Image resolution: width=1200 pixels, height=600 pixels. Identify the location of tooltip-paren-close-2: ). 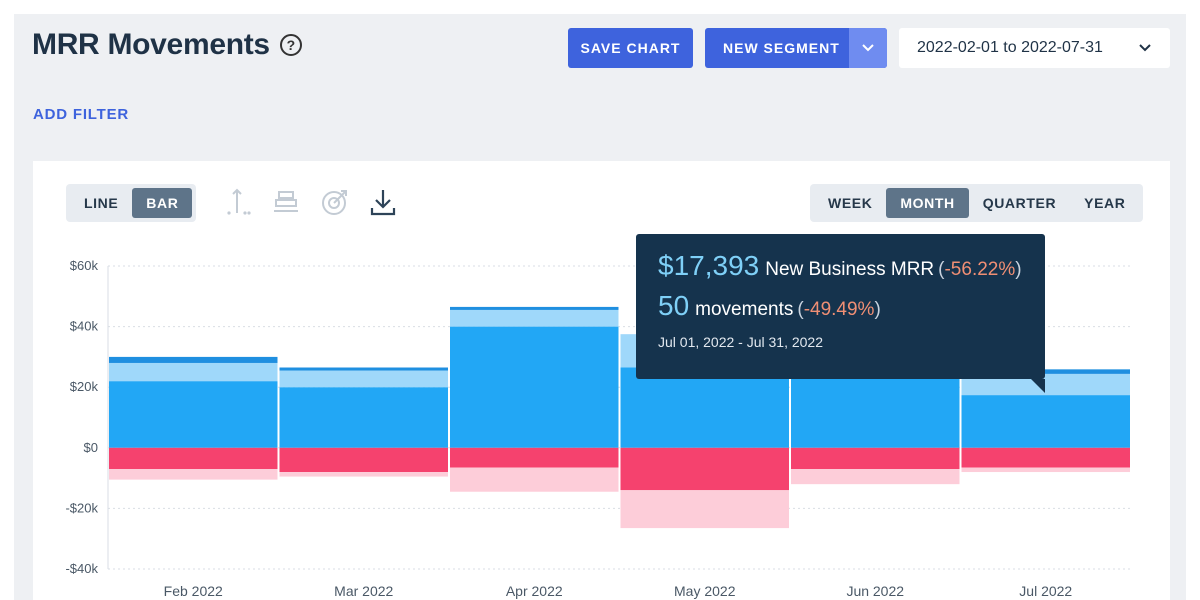
(877, 309).